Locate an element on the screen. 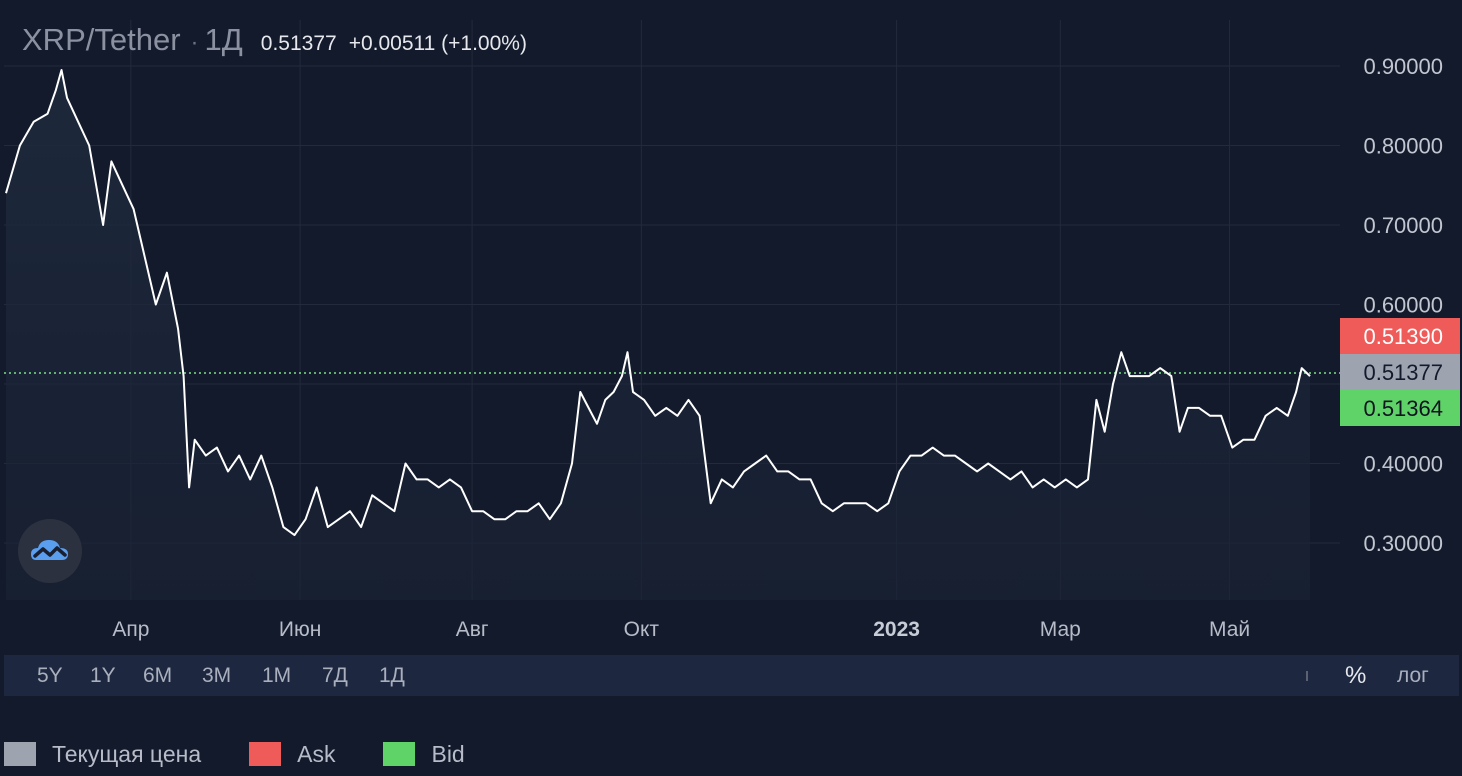  price-tick-label: 0.60000 is located at coordinates (1403, 305).